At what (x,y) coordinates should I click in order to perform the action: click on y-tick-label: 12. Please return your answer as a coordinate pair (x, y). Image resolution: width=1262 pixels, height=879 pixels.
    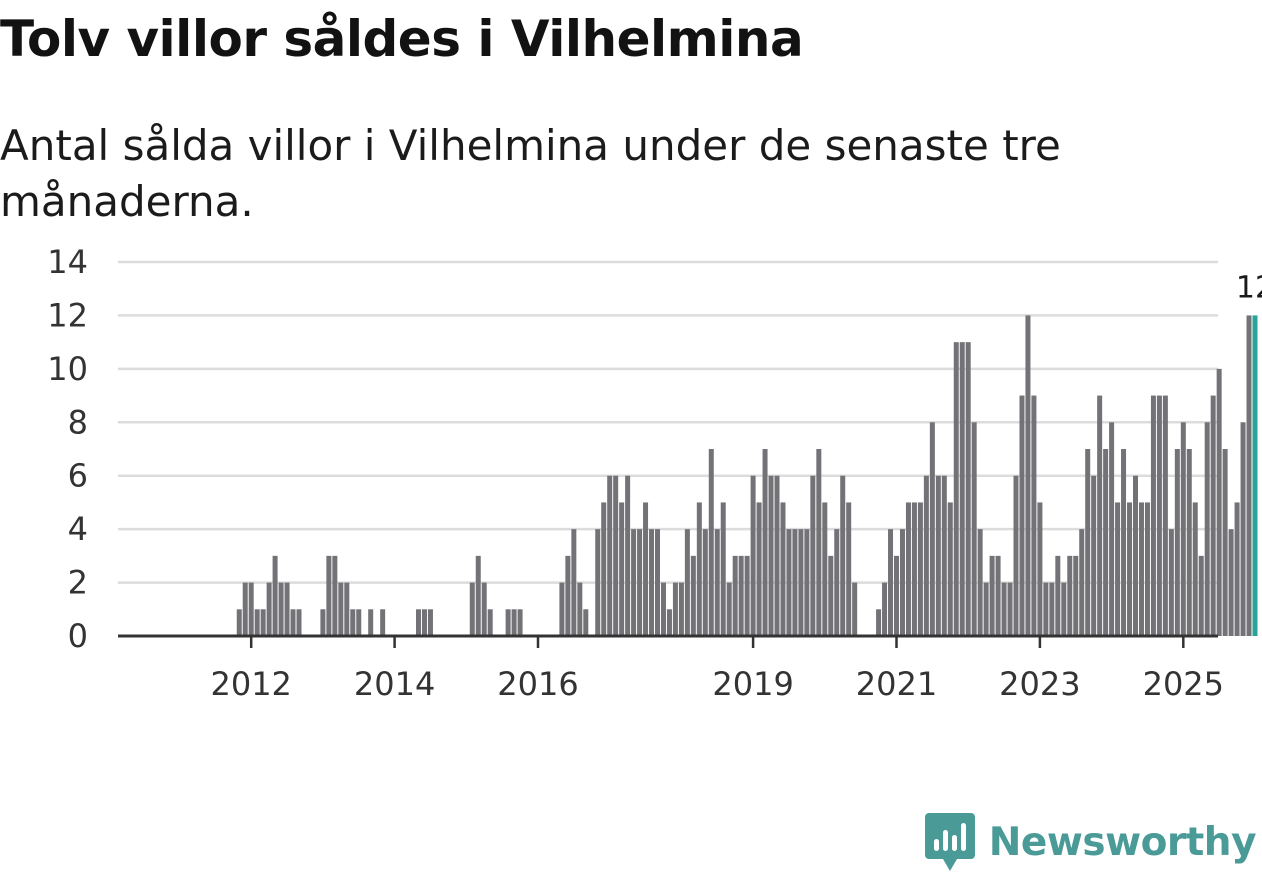
    Looking at the image, I should click on (67, 315).